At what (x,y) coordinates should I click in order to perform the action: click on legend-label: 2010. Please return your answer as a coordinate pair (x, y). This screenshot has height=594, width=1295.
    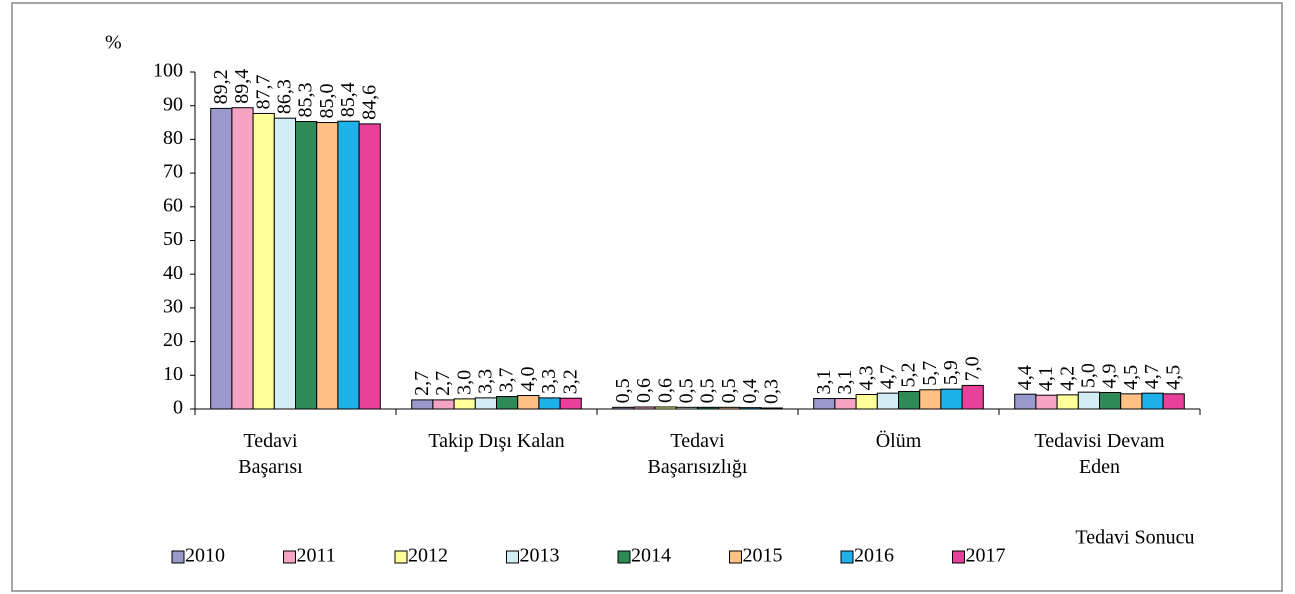
    Looking at the image, I should click on (205, 556).